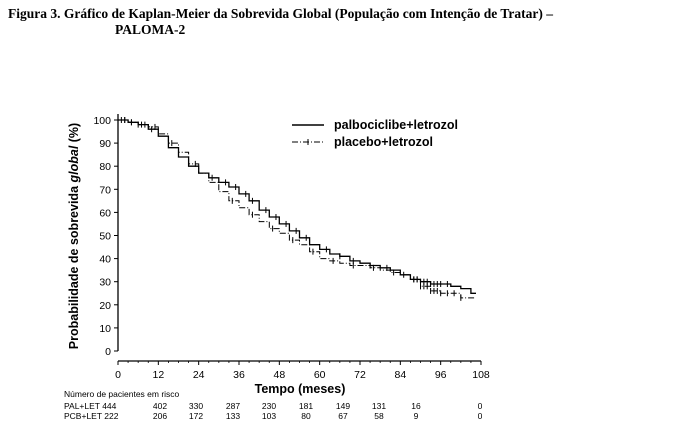 The image size is (683, 434). Describe the element at coordinates (396, 125) in the screenshot. I see `legend-label-1: palbociclibe+letrozol` at that location.